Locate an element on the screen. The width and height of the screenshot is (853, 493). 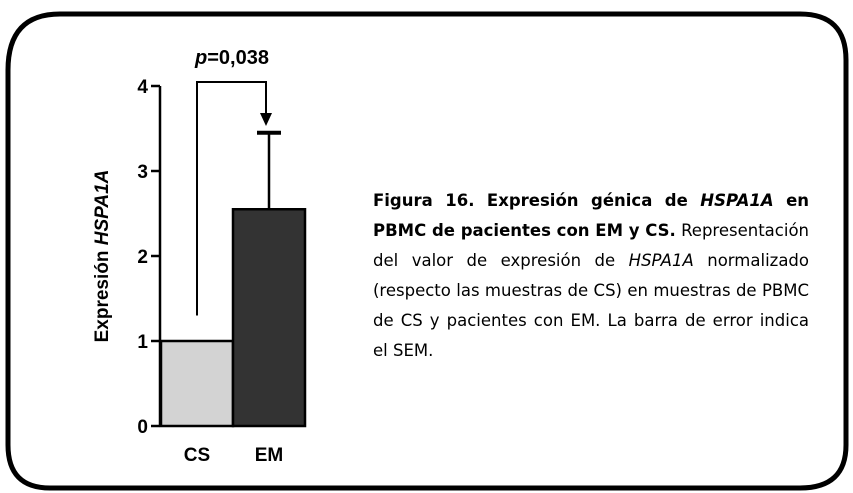
y-axis-label-gene: HSPA1A is located at coordinates (102, 208).